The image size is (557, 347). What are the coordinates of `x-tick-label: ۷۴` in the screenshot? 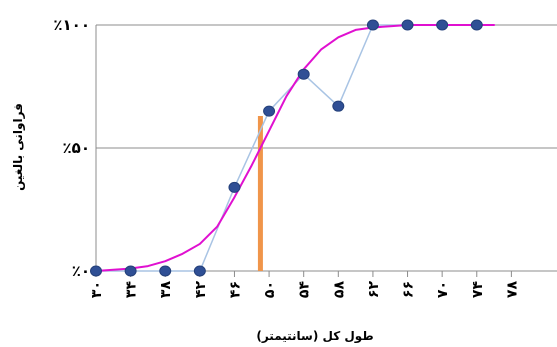 It's located at (478, 290).